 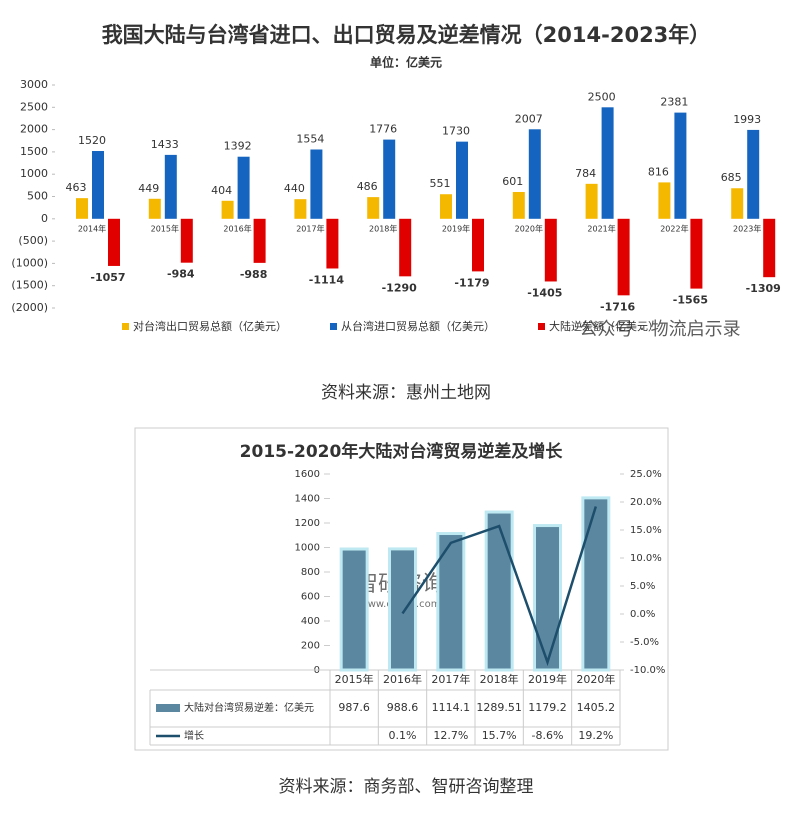 I want to click on value-label: -1405, so click(x=544, y=292).